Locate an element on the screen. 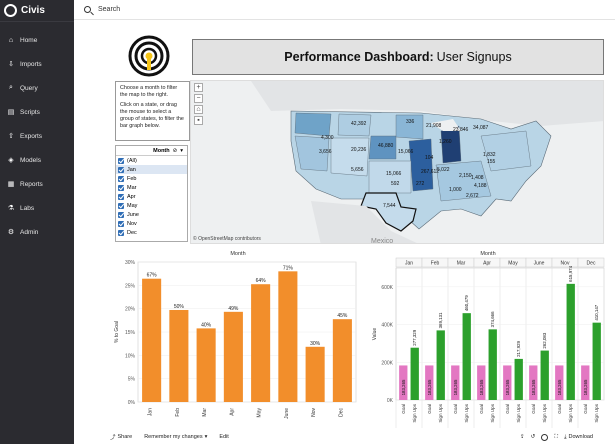 The height and width of the screenshot is (444, 615). home-map-icon: ⌂ is located at coordinates (198, 109).